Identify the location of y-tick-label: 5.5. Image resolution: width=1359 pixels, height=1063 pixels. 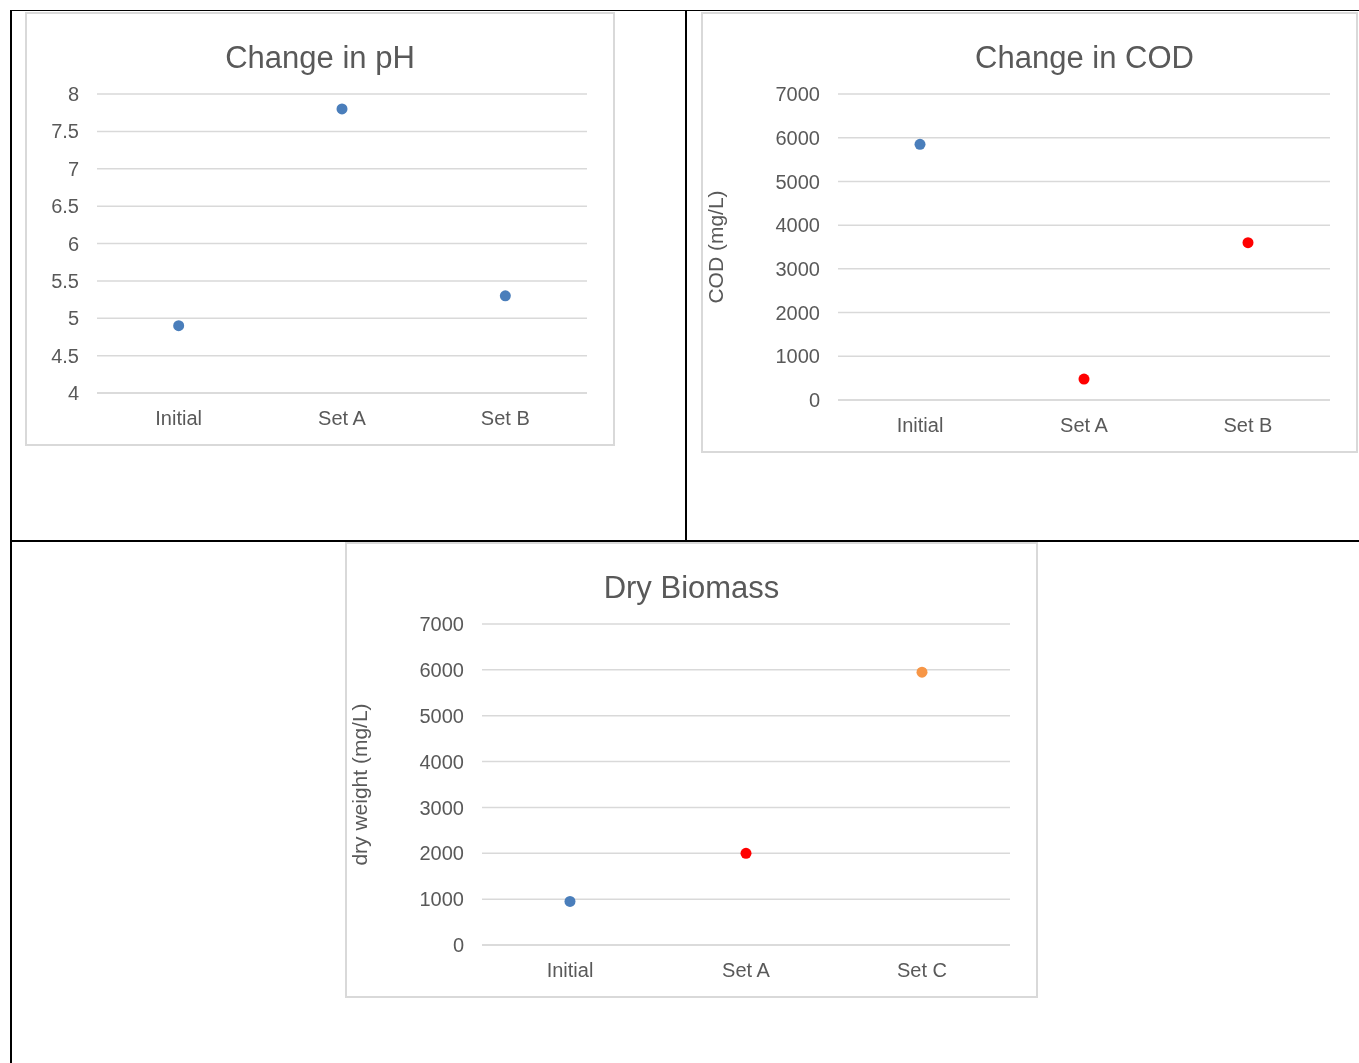
(65, 280).